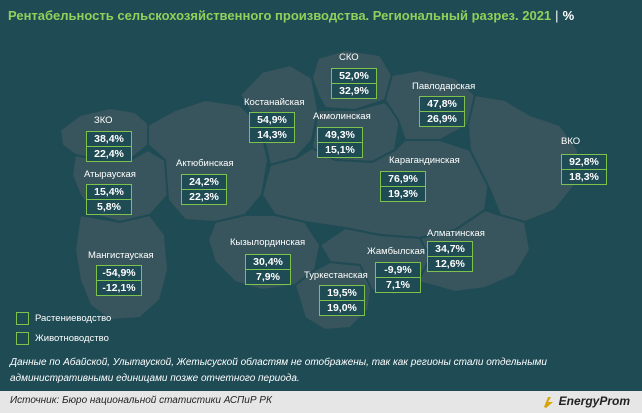  I want to click on value-box-sko: 52,0% 32,9%, so click(354, 83).